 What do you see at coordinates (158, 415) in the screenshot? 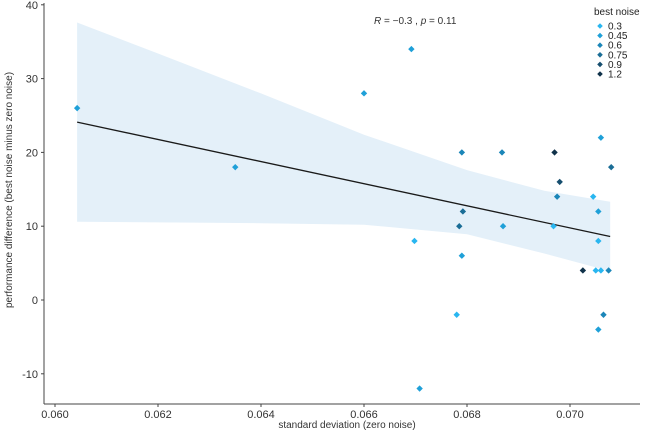
I see `x-tick-label: 0.062` at bounding box center [158, 415].